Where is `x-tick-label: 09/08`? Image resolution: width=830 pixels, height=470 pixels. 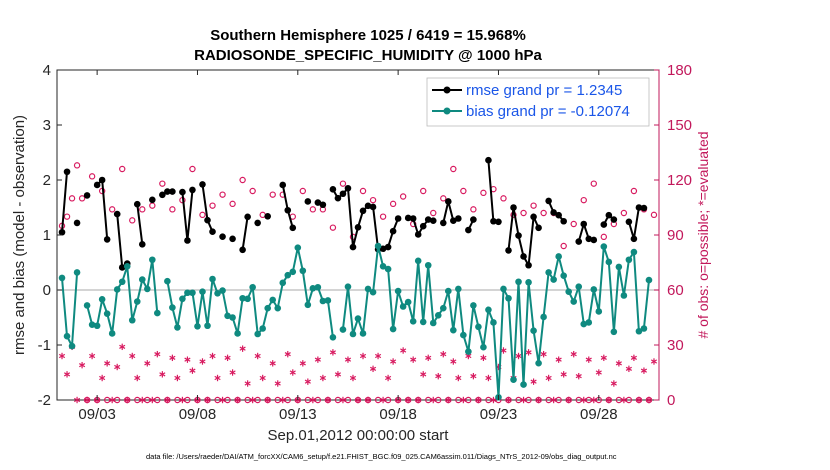
x-tick-label: 09/08 is located at coordinates (198, 414).